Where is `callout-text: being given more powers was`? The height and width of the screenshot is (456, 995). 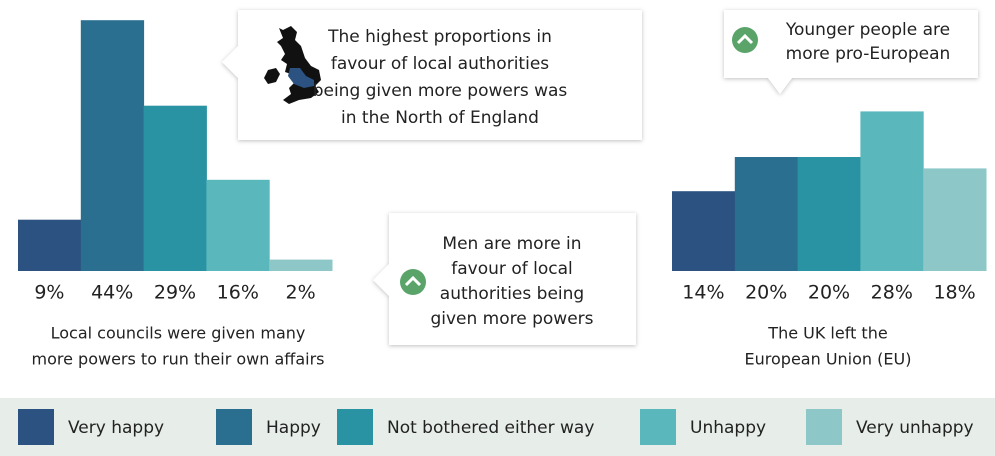
callout-text: being given more powers was is located at coordinates (440, 91).